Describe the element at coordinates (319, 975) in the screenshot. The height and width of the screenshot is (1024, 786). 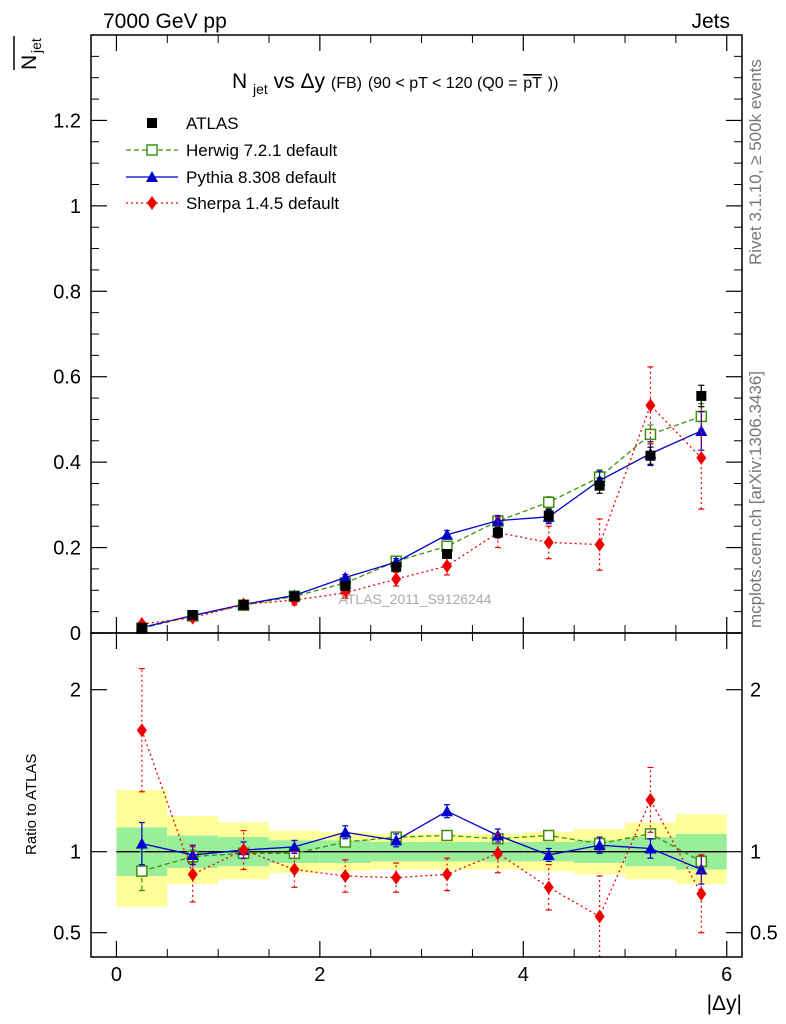
I see `ratio-xtick-label: 2` at that location.